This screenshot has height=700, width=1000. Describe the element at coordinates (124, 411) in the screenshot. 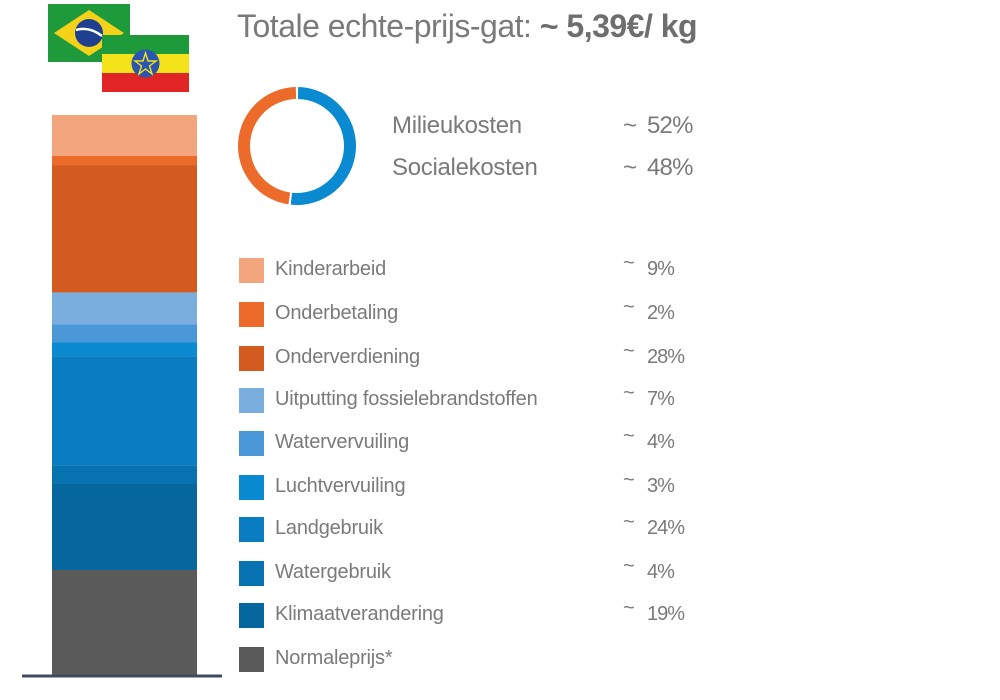

I see `bar-segment-landgebruik` at that location.